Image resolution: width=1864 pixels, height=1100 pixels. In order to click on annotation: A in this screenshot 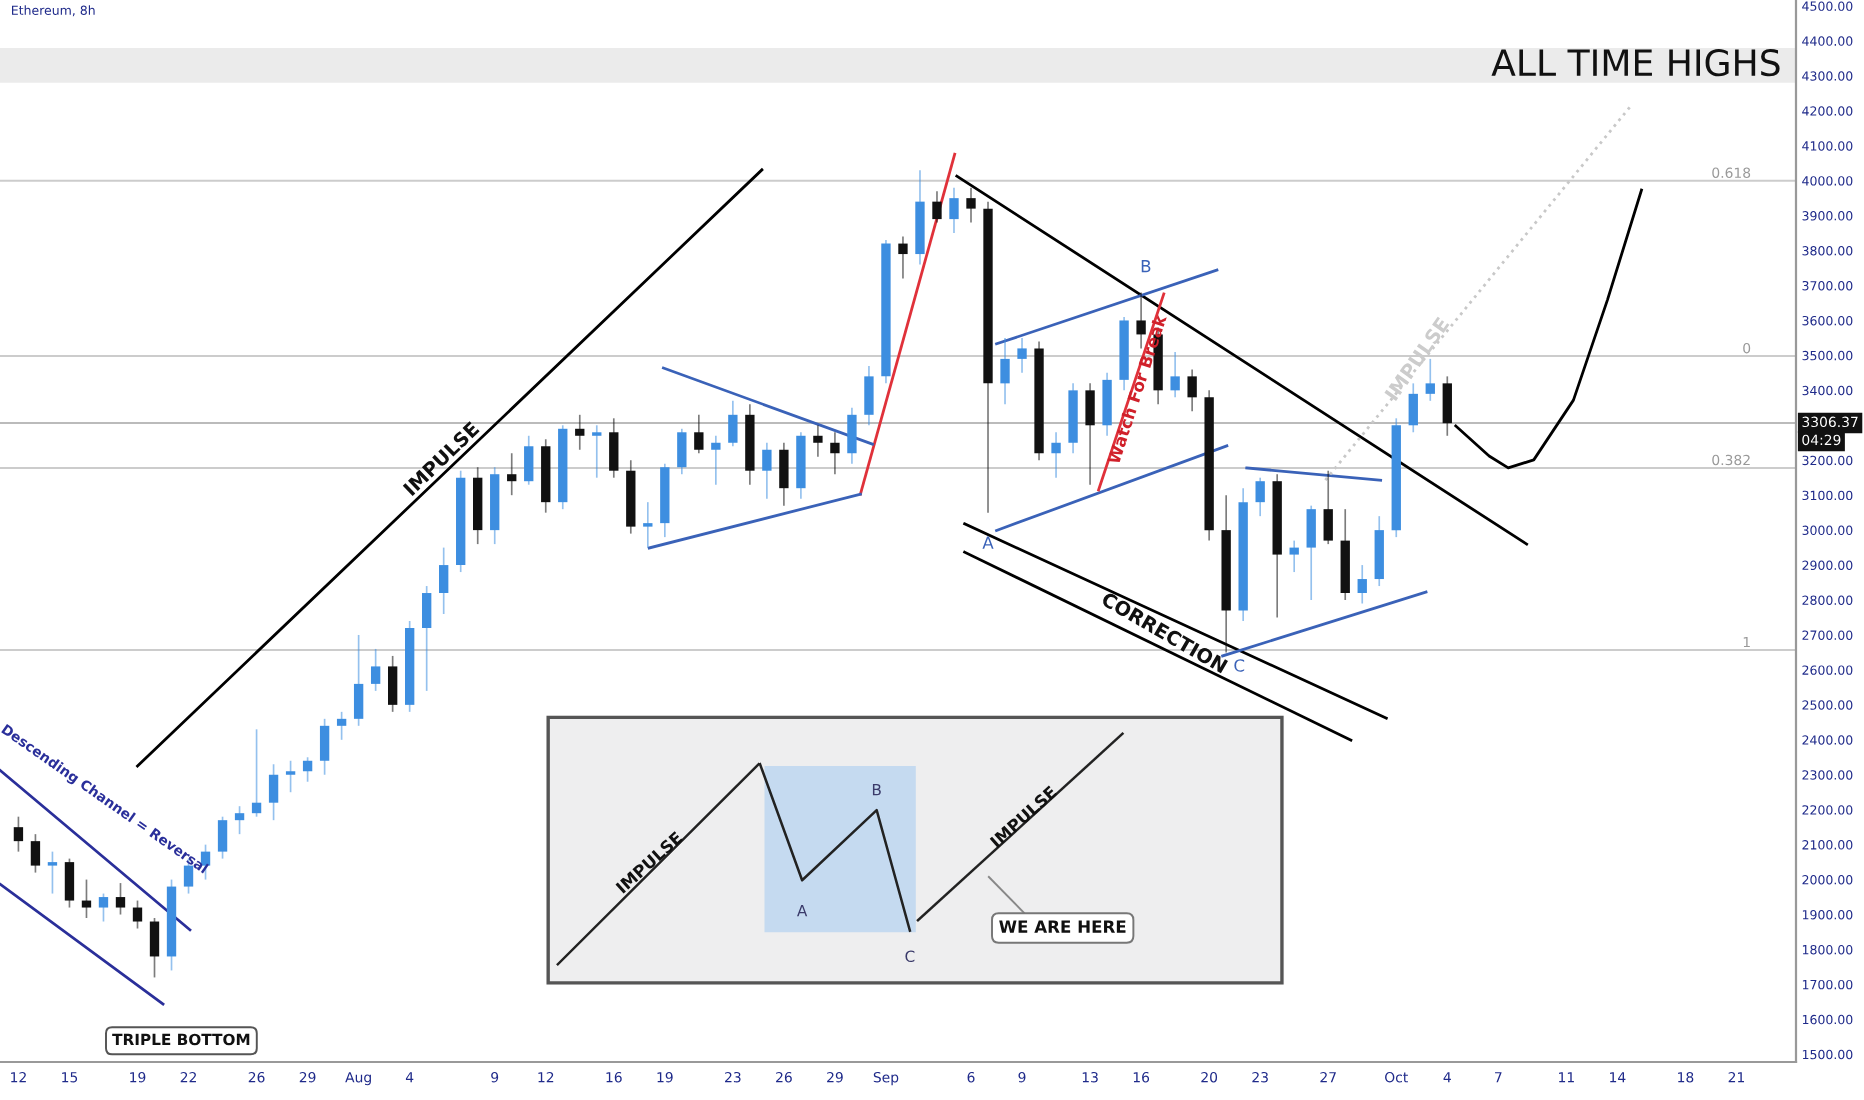, I will do `click(988, 542)`.